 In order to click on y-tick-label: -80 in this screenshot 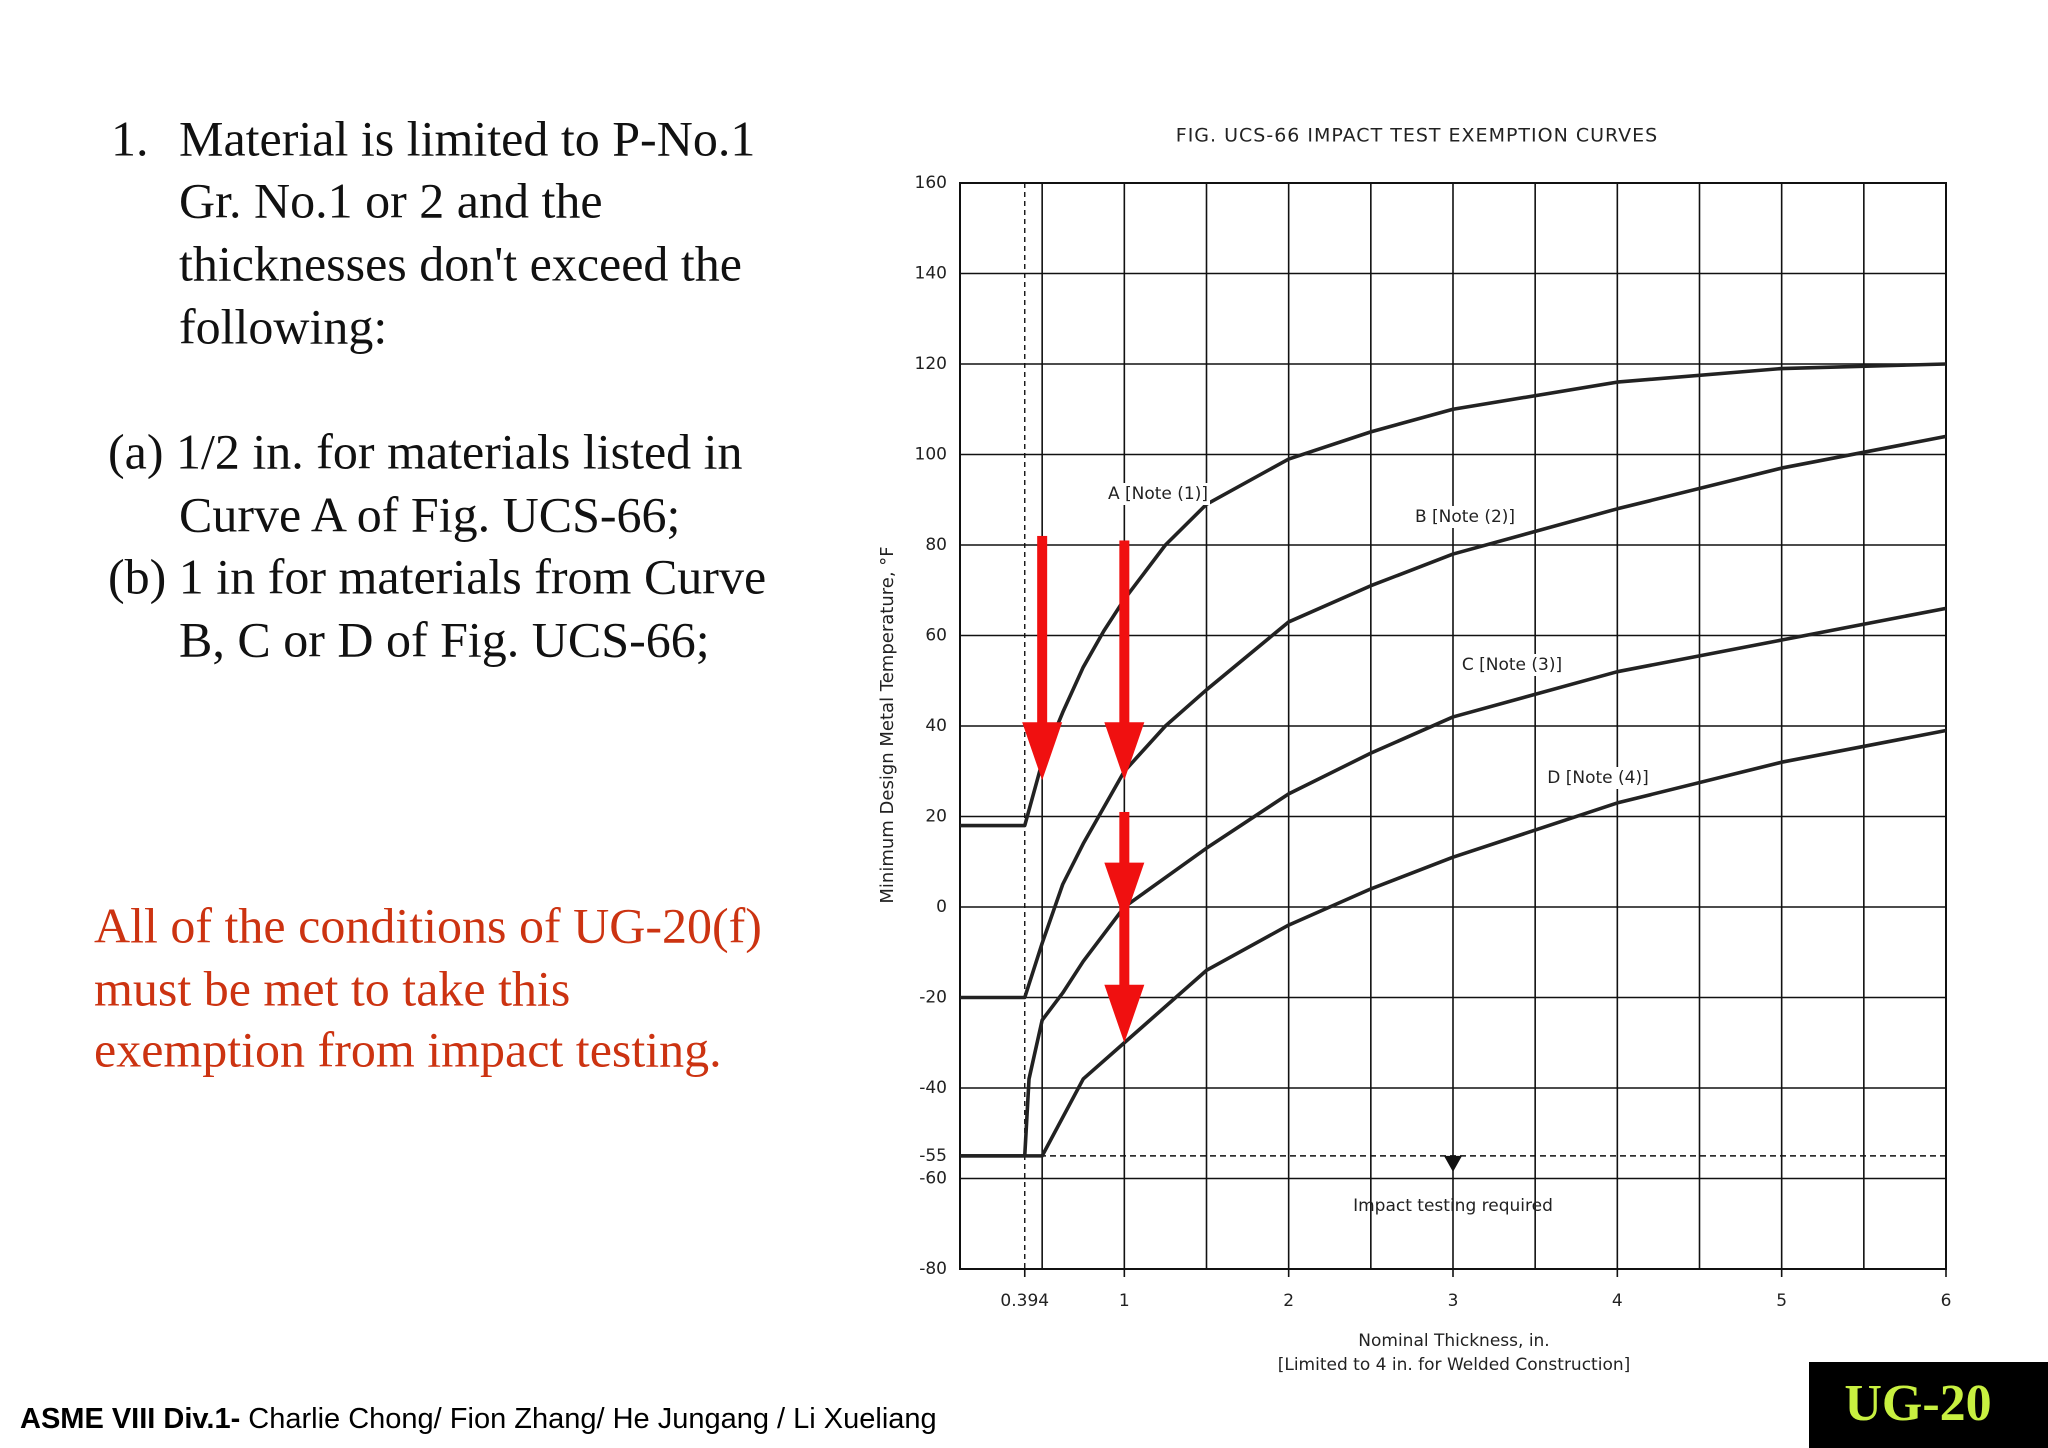, I will do `click(933, 1269)`.